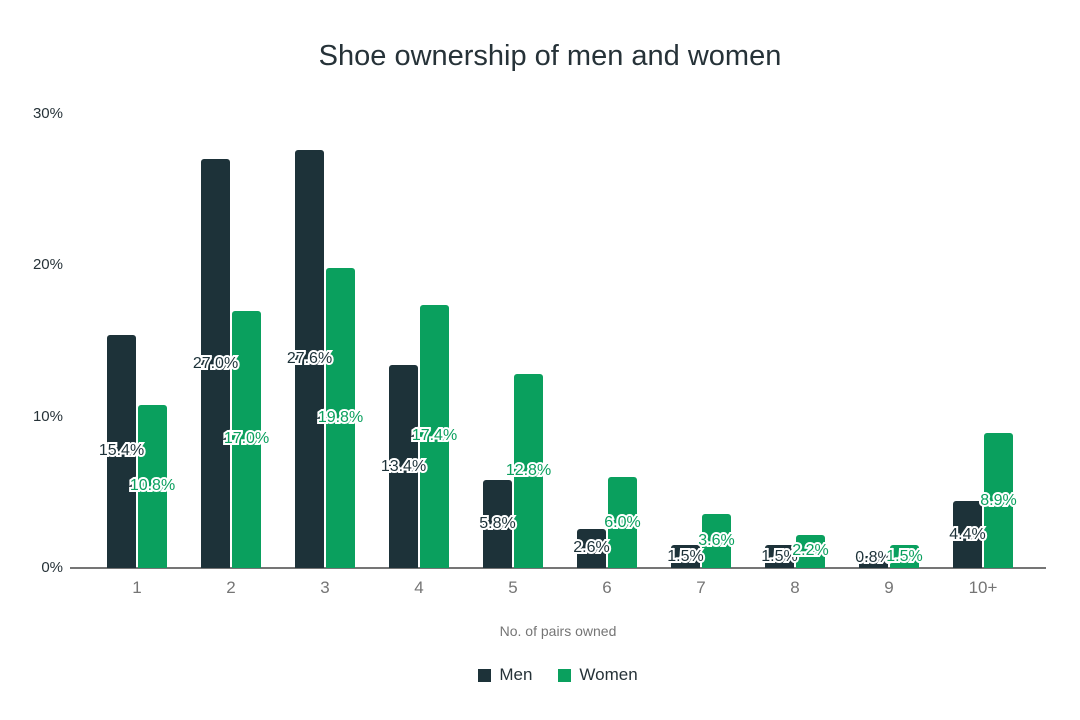 The height and width of the screenshot is (720, 1080). Describe the element at coordinates (153, 486) in the screenshot. I see `value-label-women-1: 10.8%` at that location.